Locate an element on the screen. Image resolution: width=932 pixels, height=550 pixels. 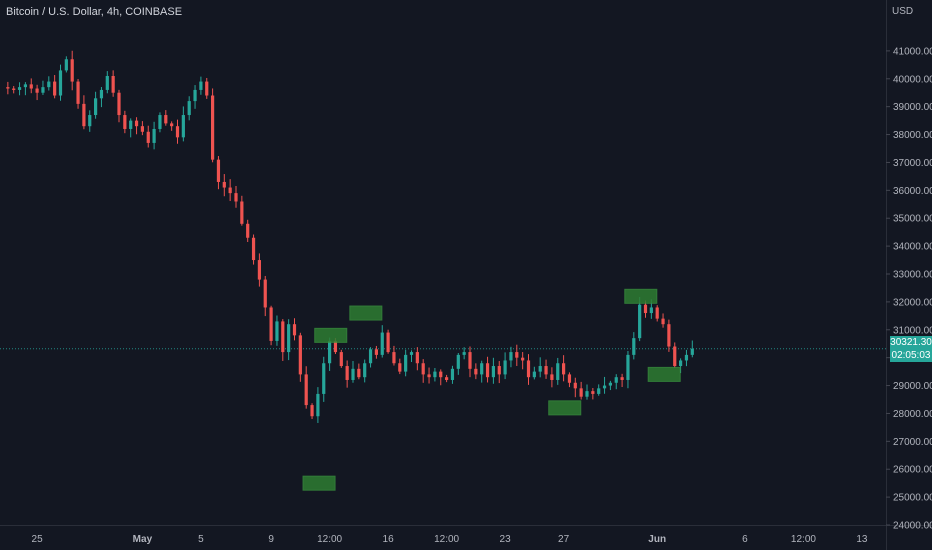
x-tick-label: 12:00 is located at coordinates (446, 539).